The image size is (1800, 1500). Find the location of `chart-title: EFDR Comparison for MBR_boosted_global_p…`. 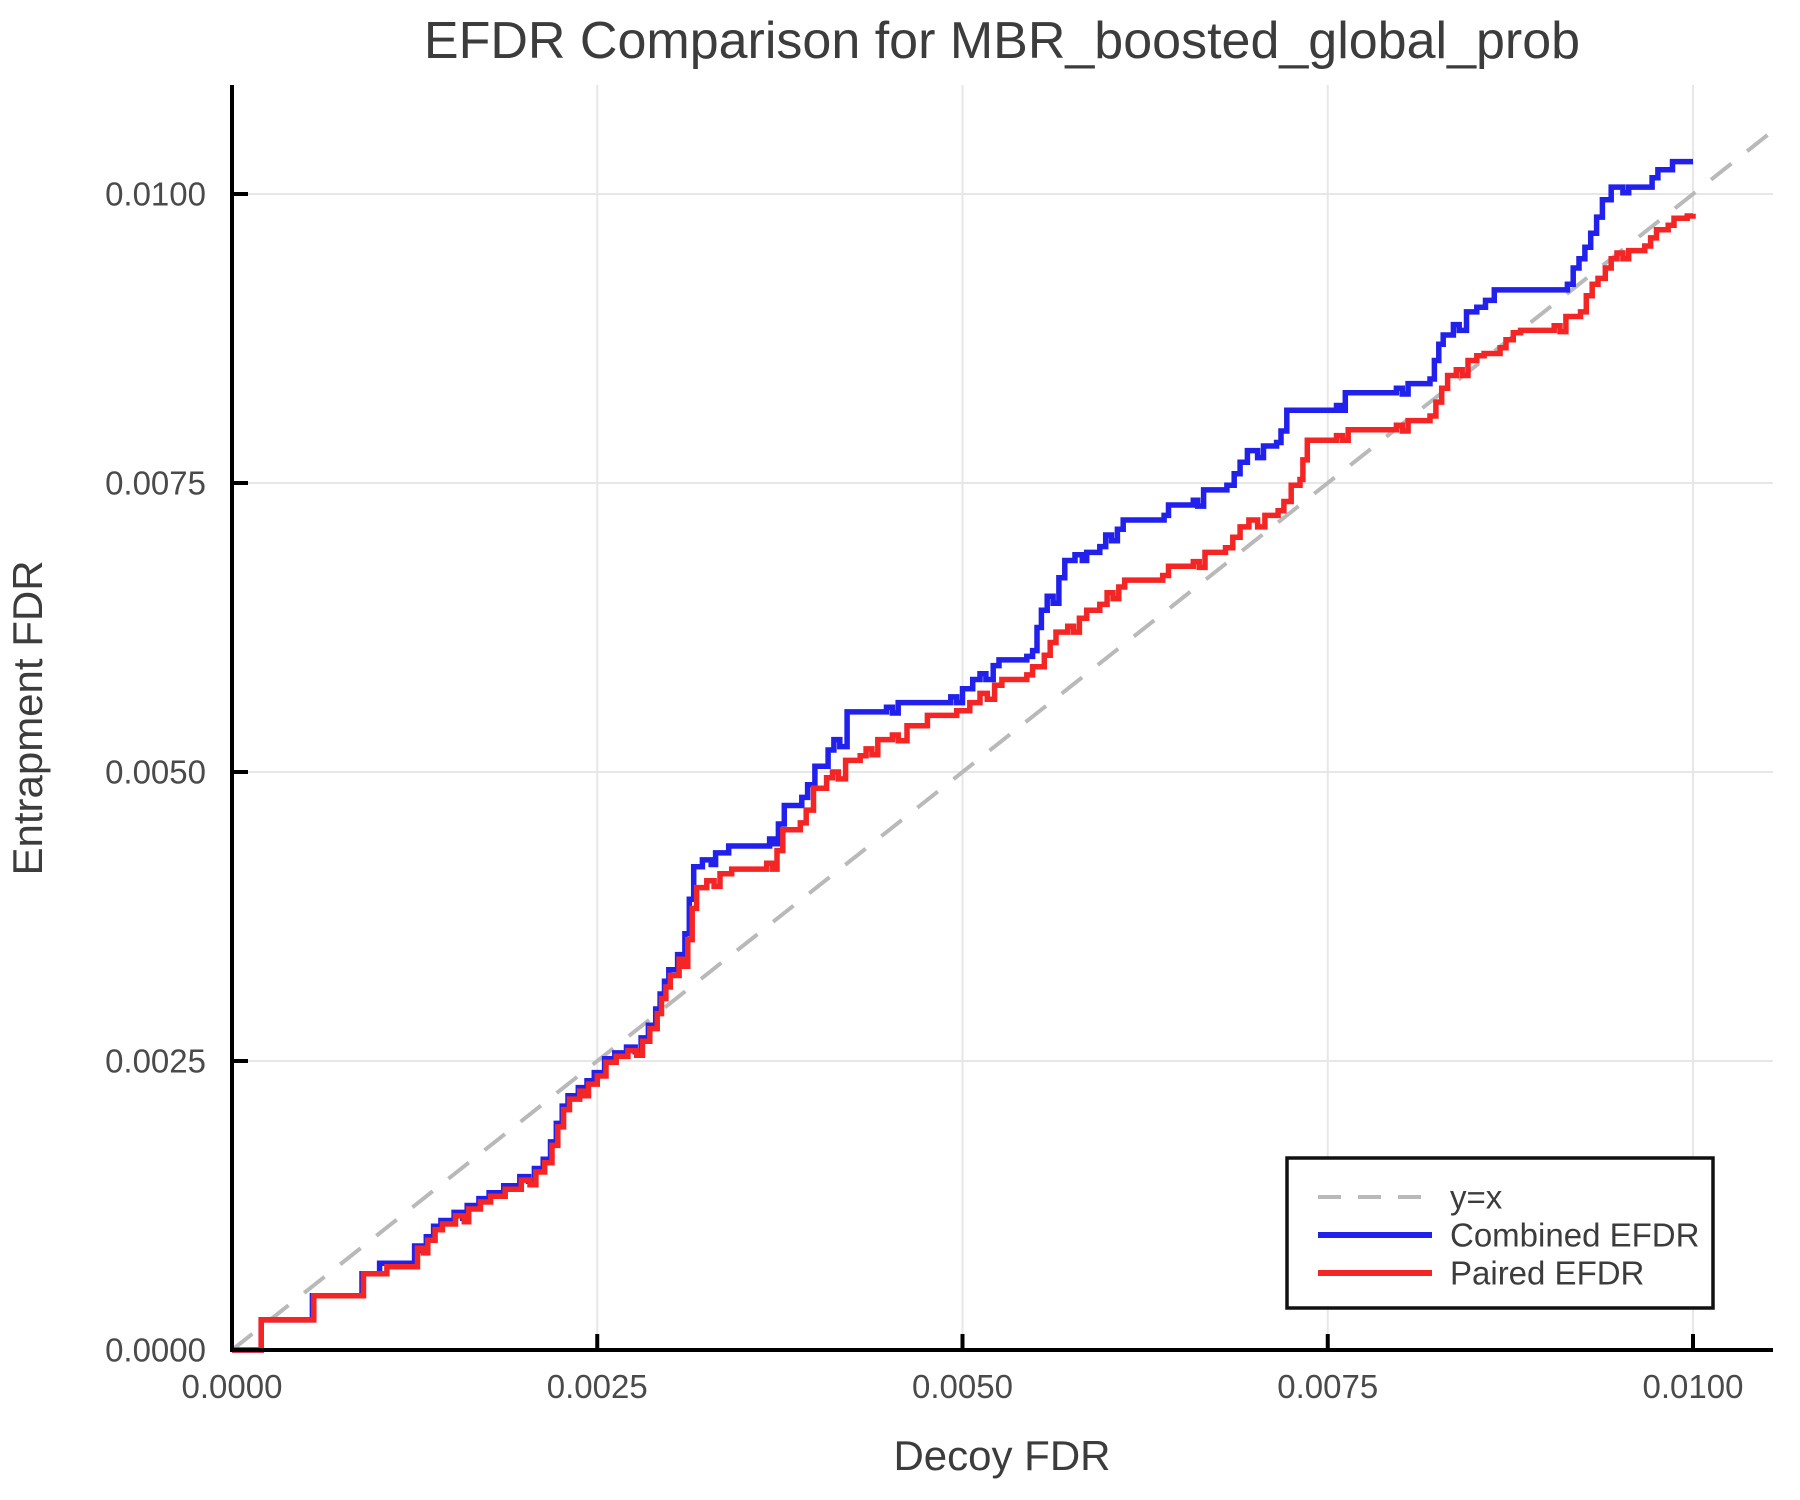

chart-title: EFDR Comparison for MBR_boosted_global_p… is located at coordinates (1002, 41).